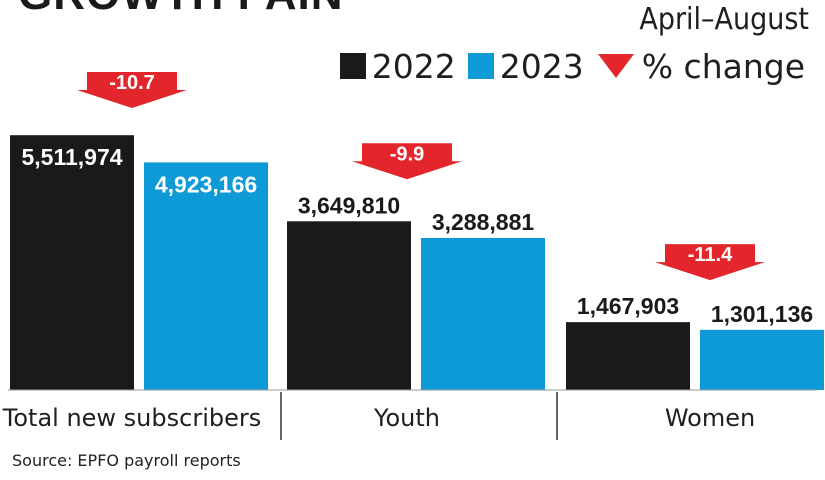  What do you see at coordinates (724, 19) in the screenshot?
I see `period-label: April–August` at bounding box center [724, 19].